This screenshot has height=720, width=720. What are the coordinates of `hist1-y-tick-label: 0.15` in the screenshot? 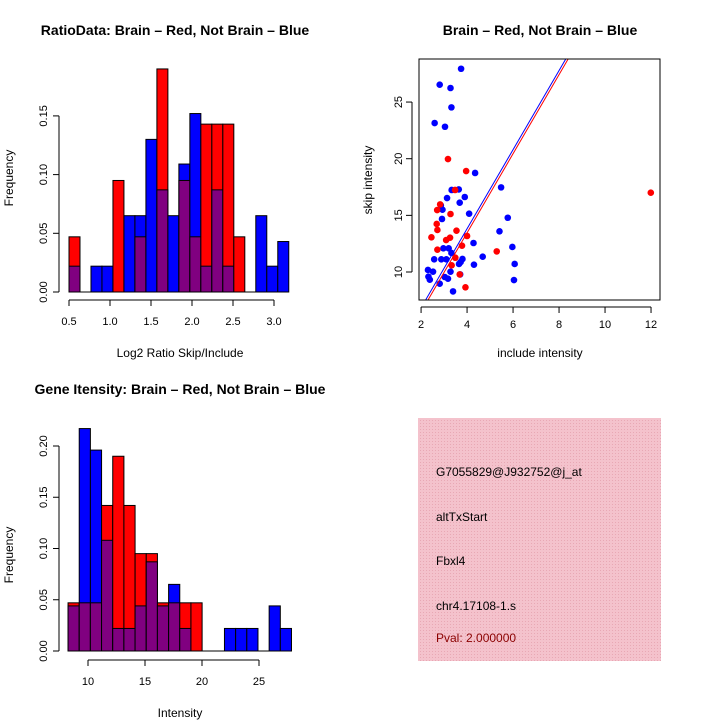 It's located at (44, 115).